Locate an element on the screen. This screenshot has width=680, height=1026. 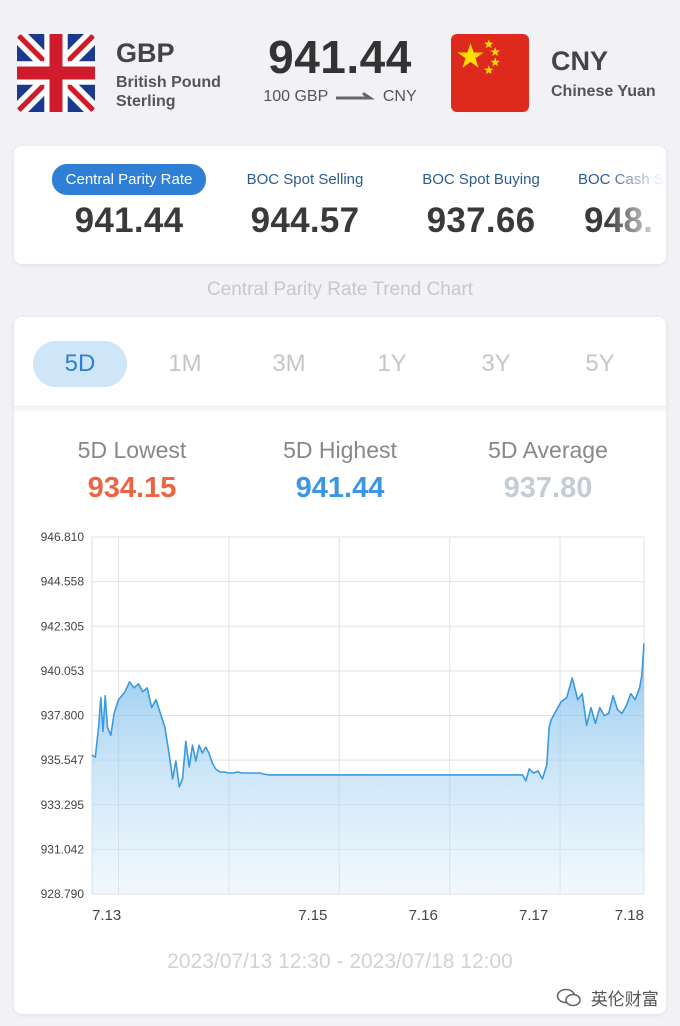
rate-type-spot-selling: BOC Spot Selling 944.57 is located at coordinates (305, 202).